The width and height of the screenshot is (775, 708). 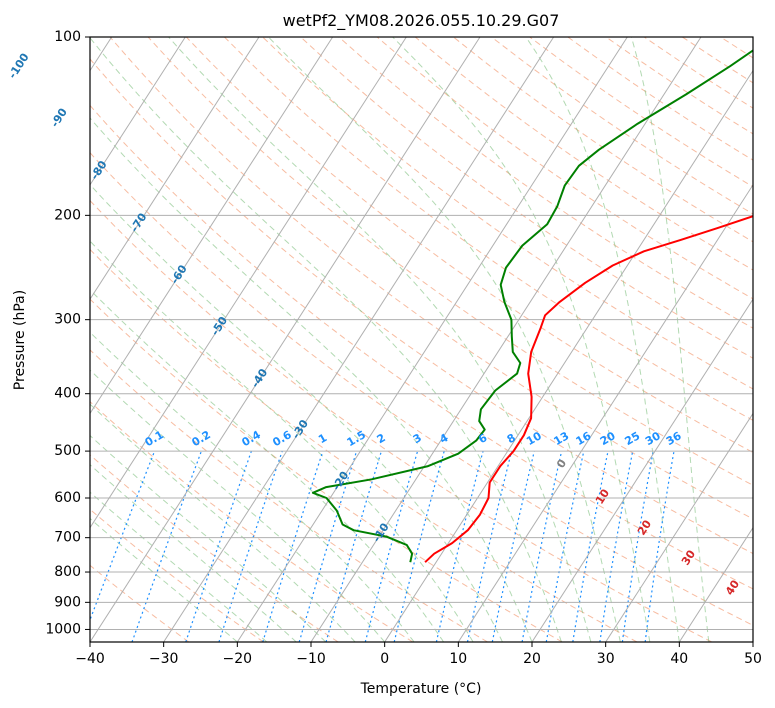 I want to click on y-tick-label: 600, so click(x=67, y=498).